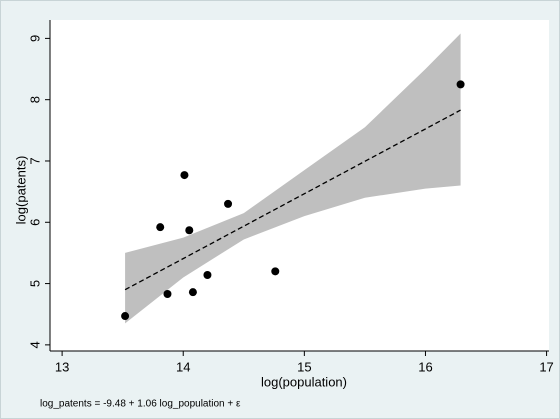 This screenshot has height=419, width=560. What do you see at coordinates (34, 99) in the screenshot?
I see `y-tick-label: 8` at bounding box center [34, 99].